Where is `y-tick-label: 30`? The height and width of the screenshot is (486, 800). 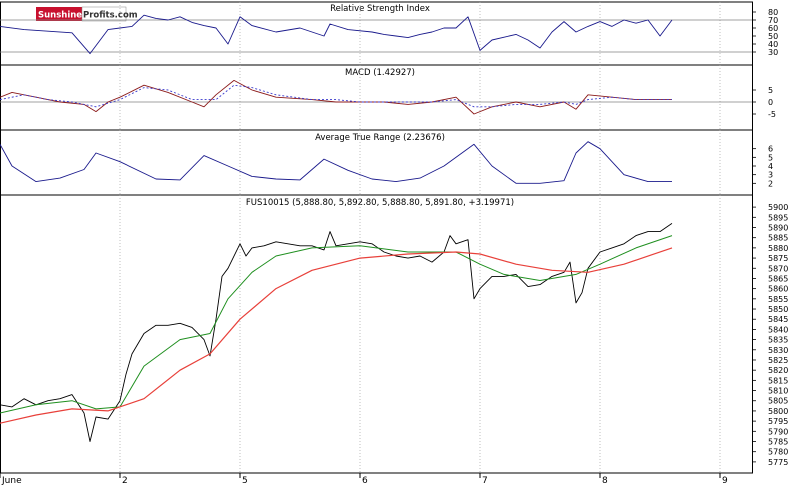 y-tick-label: 30 is located at coordinates (773, 52).